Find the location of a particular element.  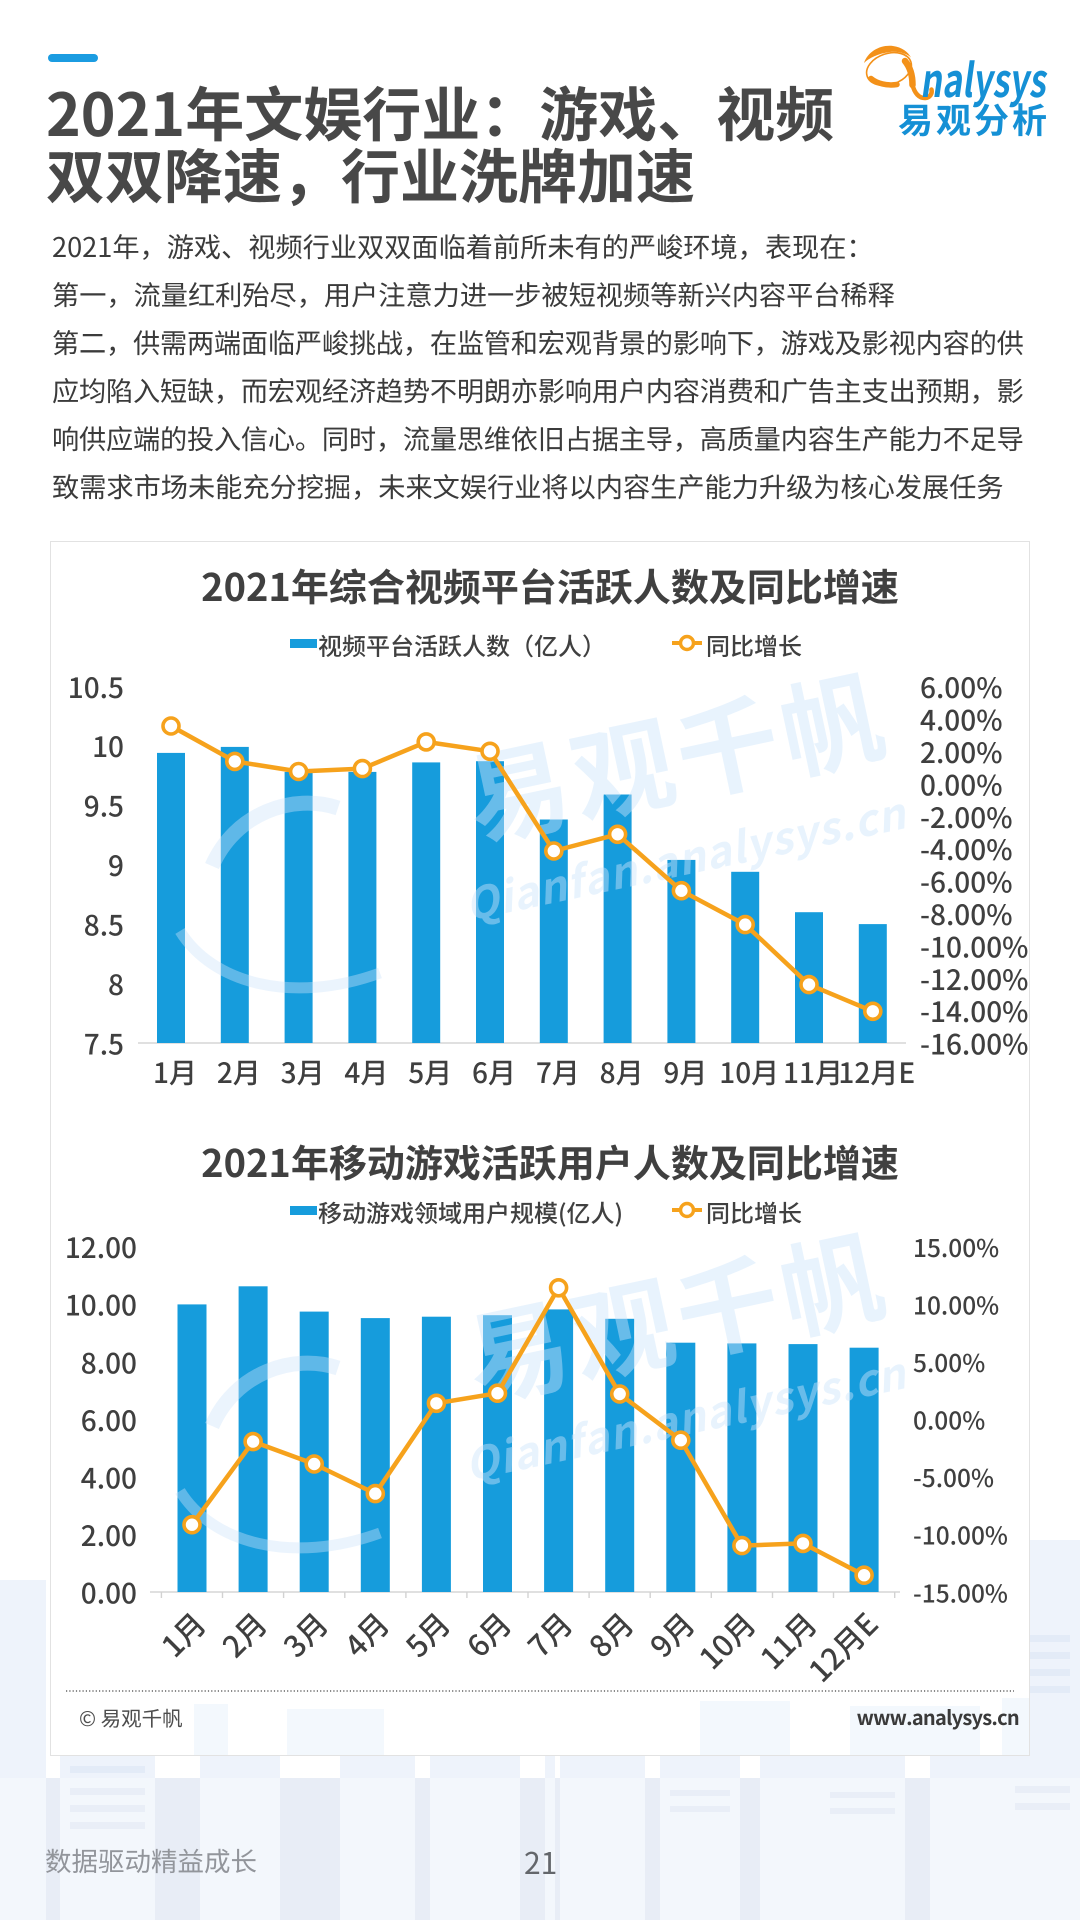

svg-text: 9月 is located at coordinates (685, 1072).